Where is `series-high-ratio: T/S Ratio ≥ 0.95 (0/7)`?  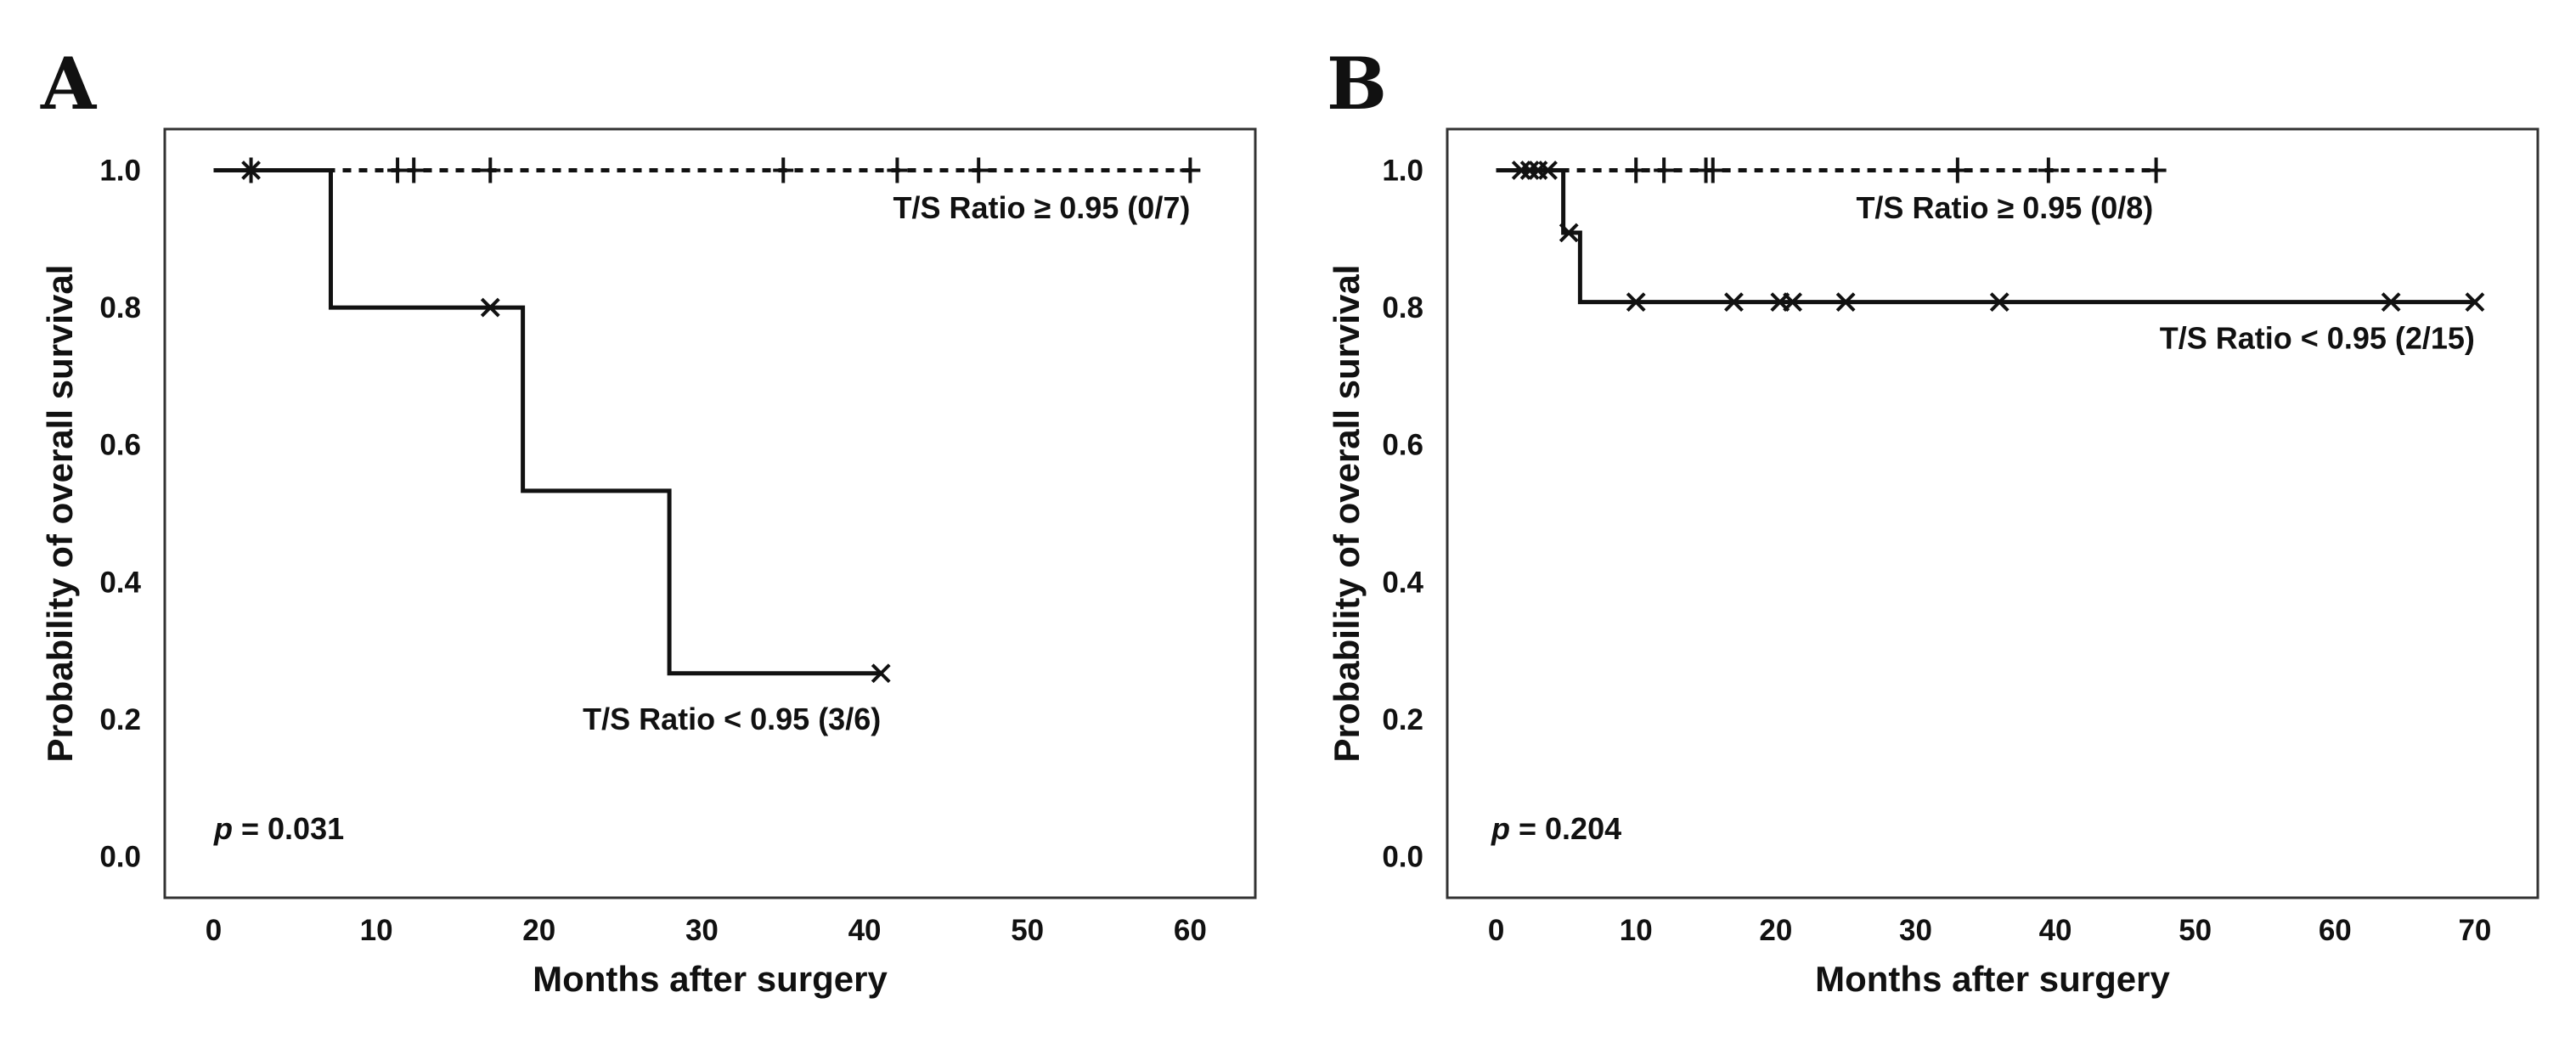
series-high-ratio: T/S Ratio ≥ 0.95 (0/7) is located at coordinates (707, 191).